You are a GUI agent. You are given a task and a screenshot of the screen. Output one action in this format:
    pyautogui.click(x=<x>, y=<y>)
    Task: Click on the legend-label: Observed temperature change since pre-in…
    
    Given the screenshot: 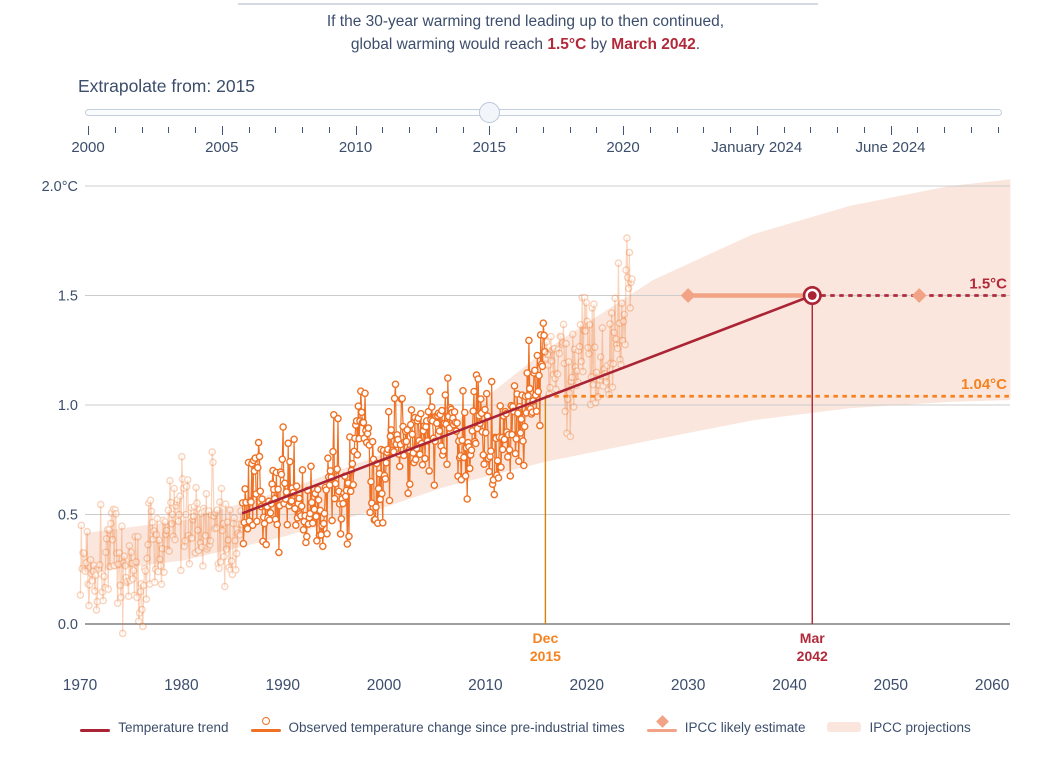 What is the action you would take?
    pyautogui.click(x=456, y=727)
    